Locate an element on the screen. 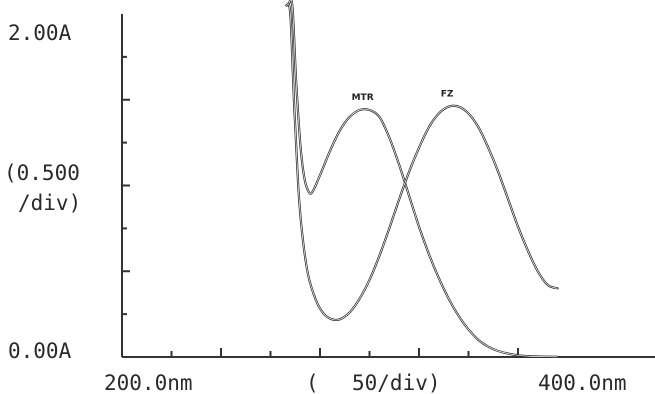 The image size is (655, 394). x-scale-open-paren: ( is located at coordinates (312, 382).